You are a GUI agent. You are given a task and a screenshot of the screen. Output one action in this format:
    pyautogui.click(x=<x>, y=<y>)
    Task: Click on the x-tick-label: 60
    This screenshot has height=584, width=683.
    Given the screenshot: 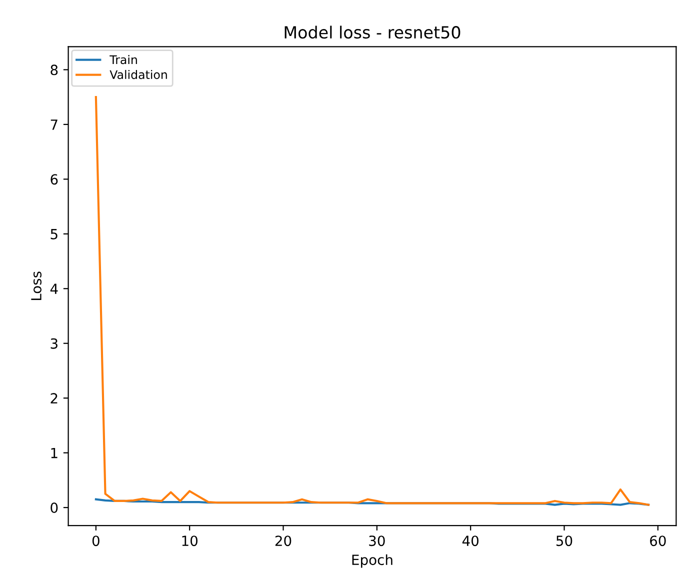 What is the action you would take?
    pyautogui.click(x=658, y=541)
    